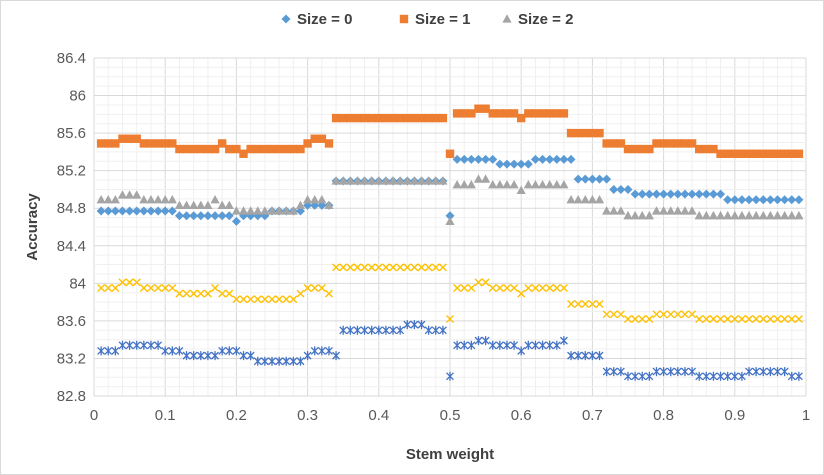 The width and height of the screenshot is (824, 475). I want to click on y-tick-label: 85.6, so click(71, 133).